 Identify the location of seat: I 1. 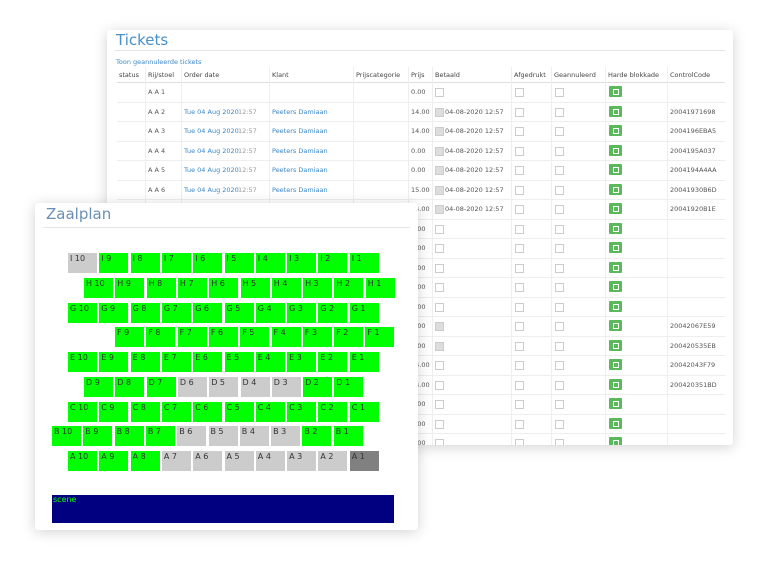
(364, 263).